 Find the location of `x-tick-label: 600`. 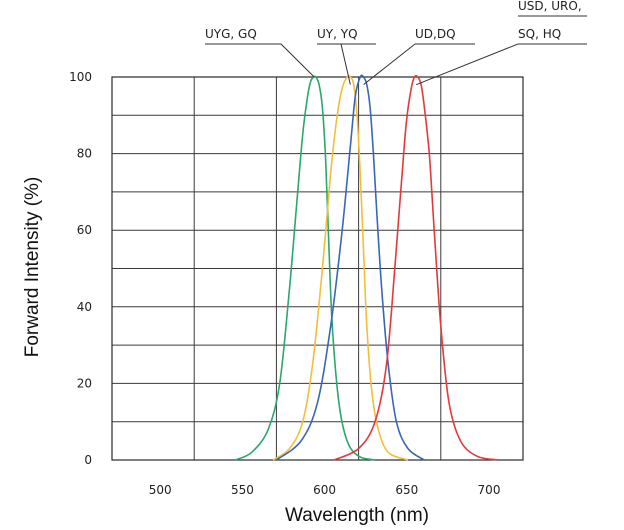

x-tick-label: 600 is located at coordinates (324, 490).